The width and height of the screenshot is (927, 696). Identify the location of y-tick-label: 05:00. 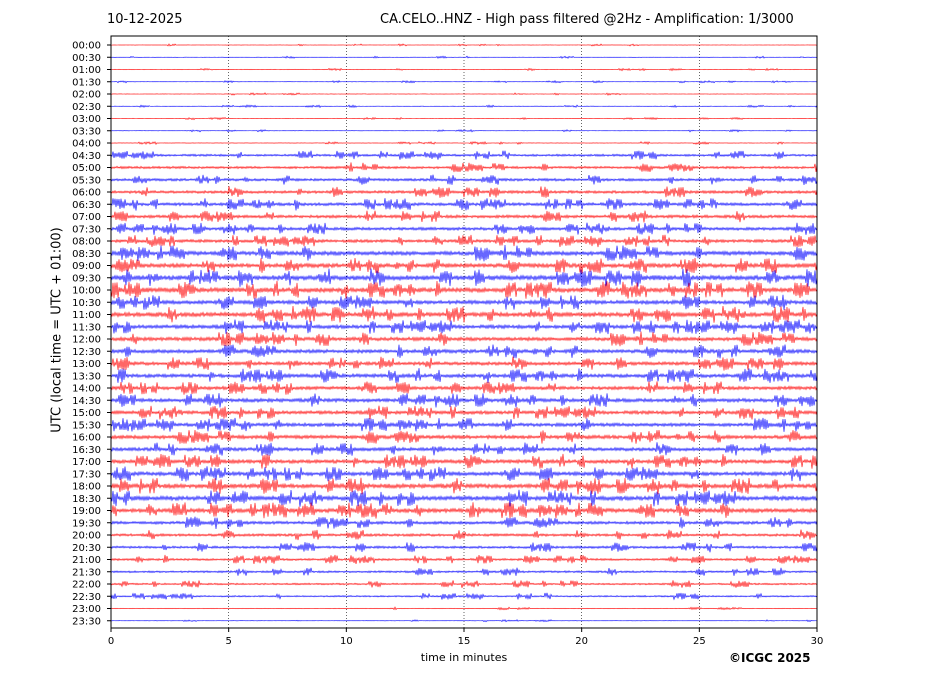
(86, 168).